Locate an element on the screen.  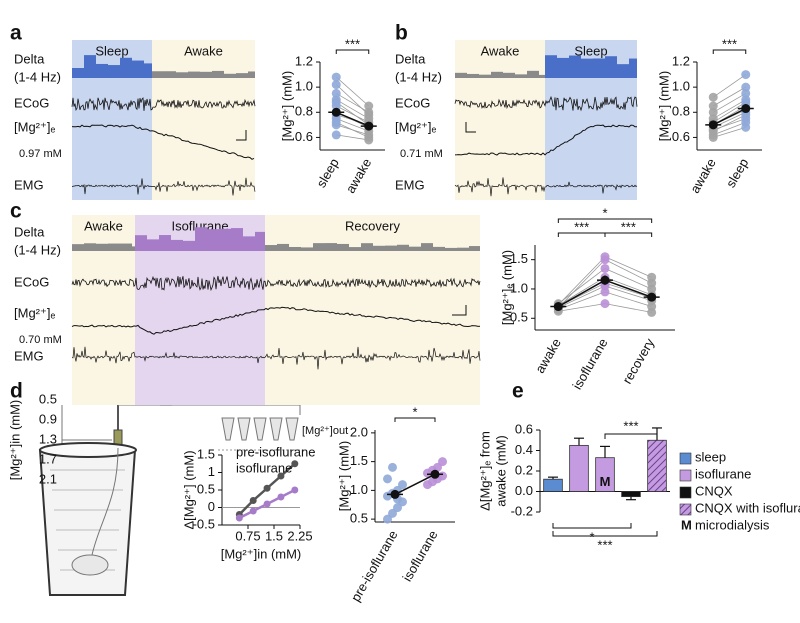
inflow-tick: 0.9 is located at coordinates (48, 418).